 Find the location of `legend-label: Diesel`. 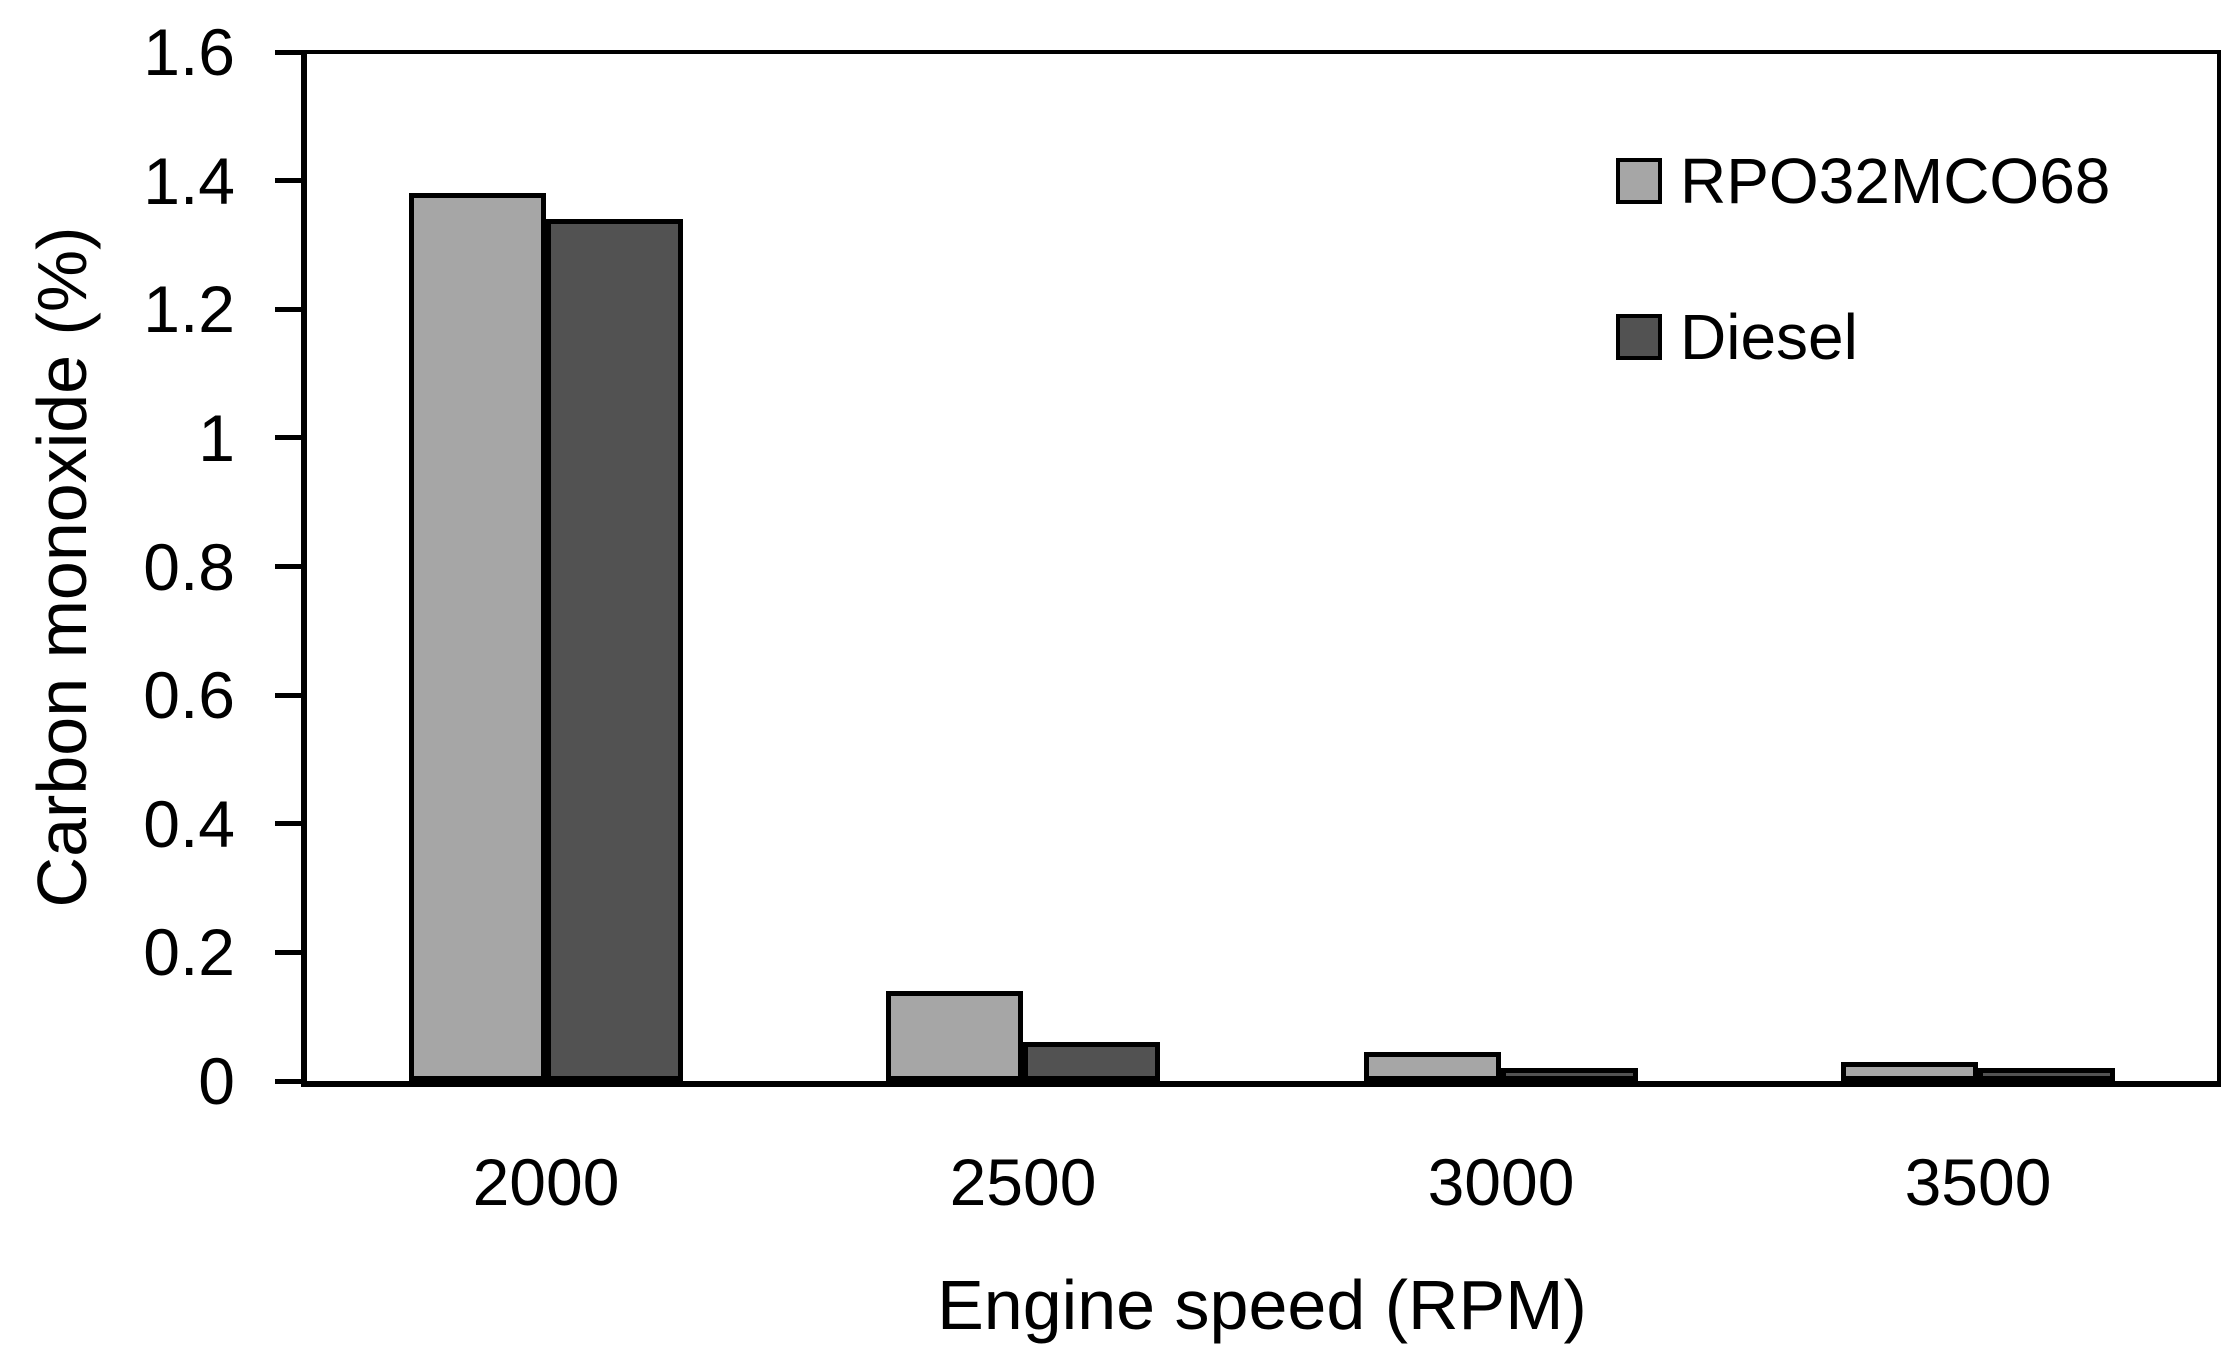

legend-label: Diesel is located at coordinates (1769, 337).